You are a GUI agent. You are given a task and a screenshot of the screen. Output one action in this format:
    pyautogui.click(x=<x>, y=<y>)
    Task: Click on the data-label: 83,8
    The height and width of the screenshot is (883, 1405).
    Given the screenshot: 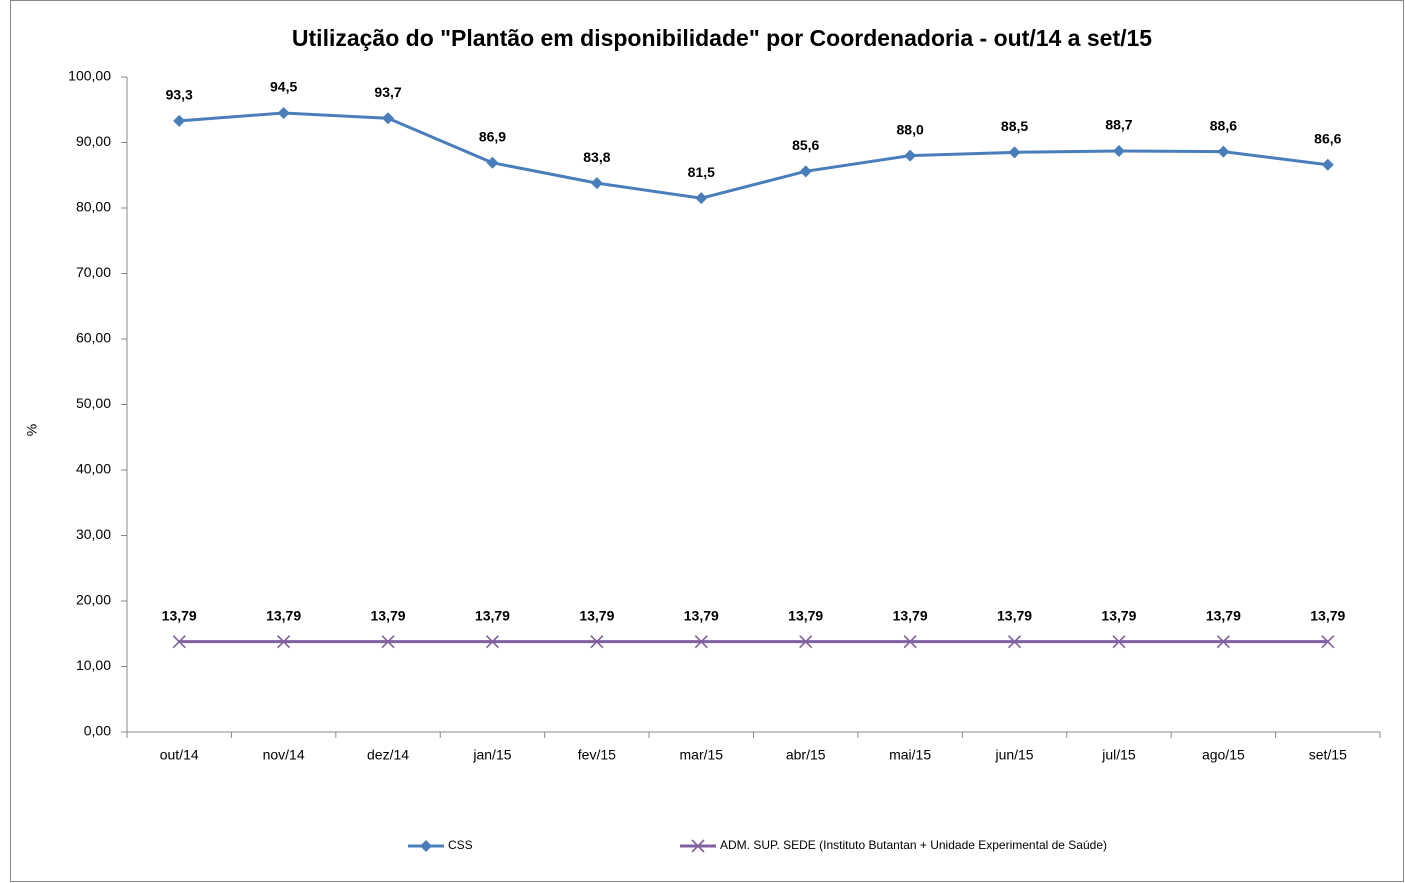 What is the action you would take?
    pyautogui.click(x=596, y=157)
    